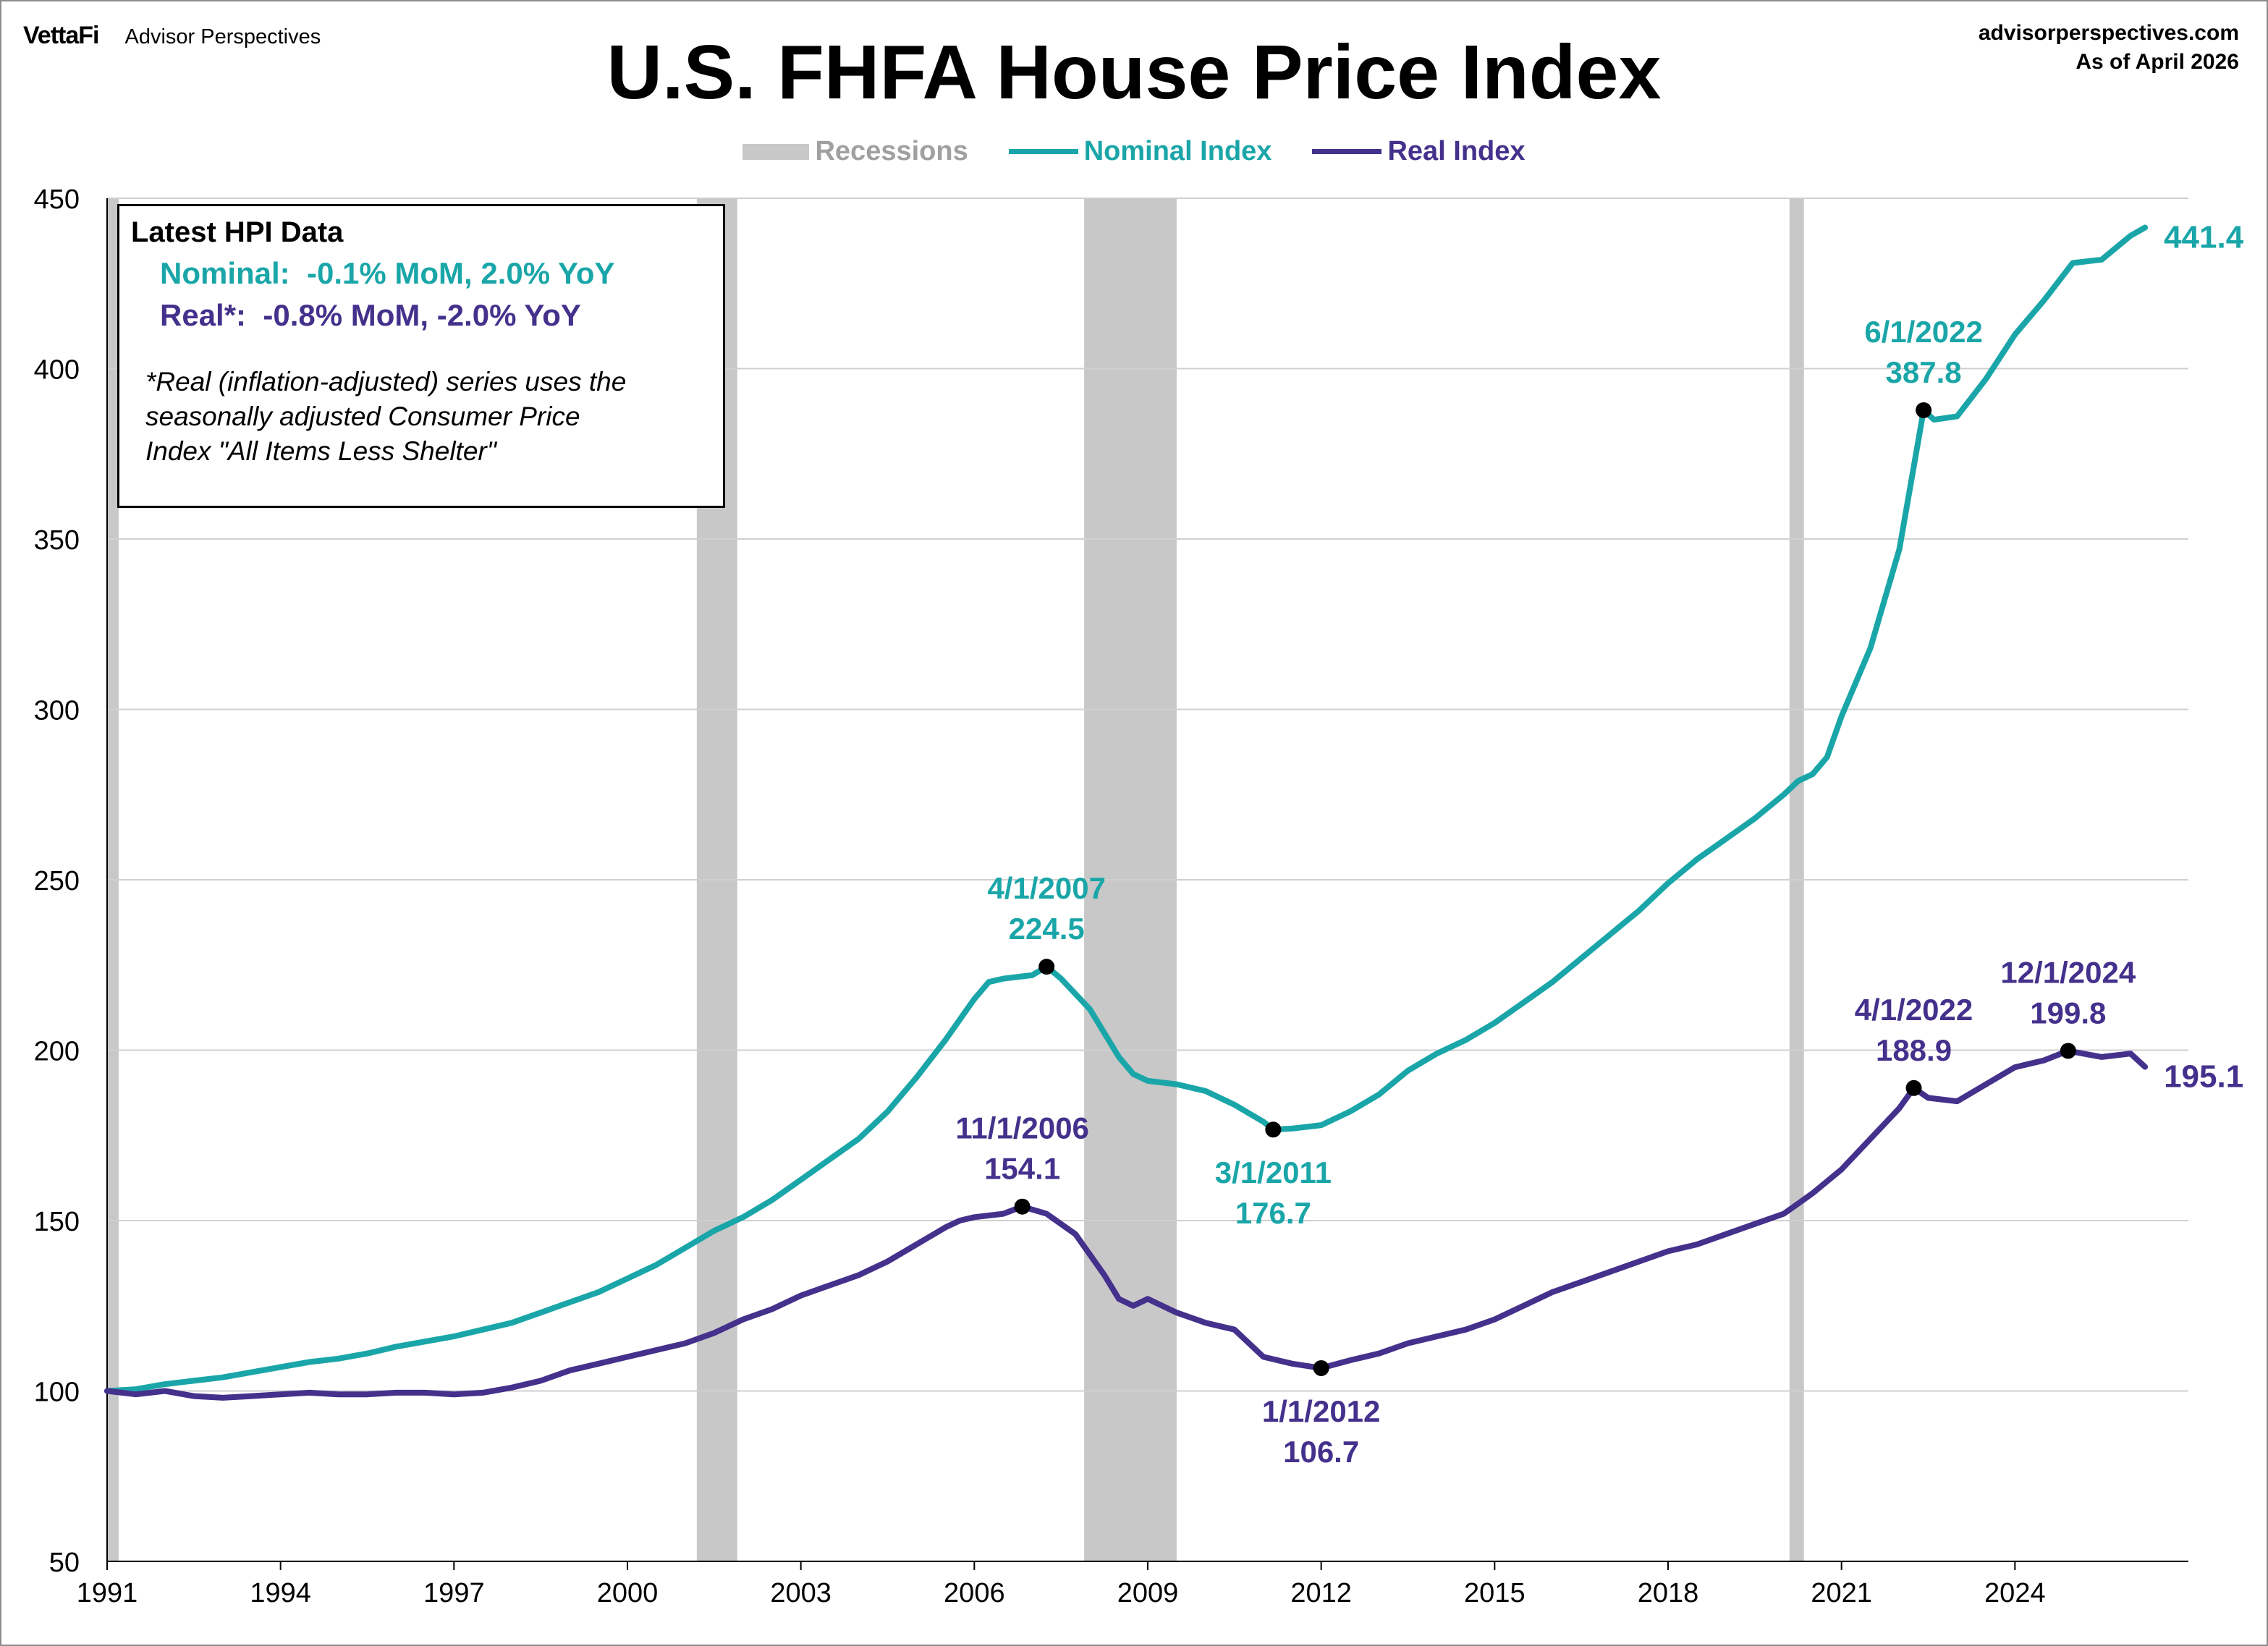 Image resolution: width=2268 pixels, height=1646 pixels. I want to click on annotation-value: 106.7, so click(1321, 1452).